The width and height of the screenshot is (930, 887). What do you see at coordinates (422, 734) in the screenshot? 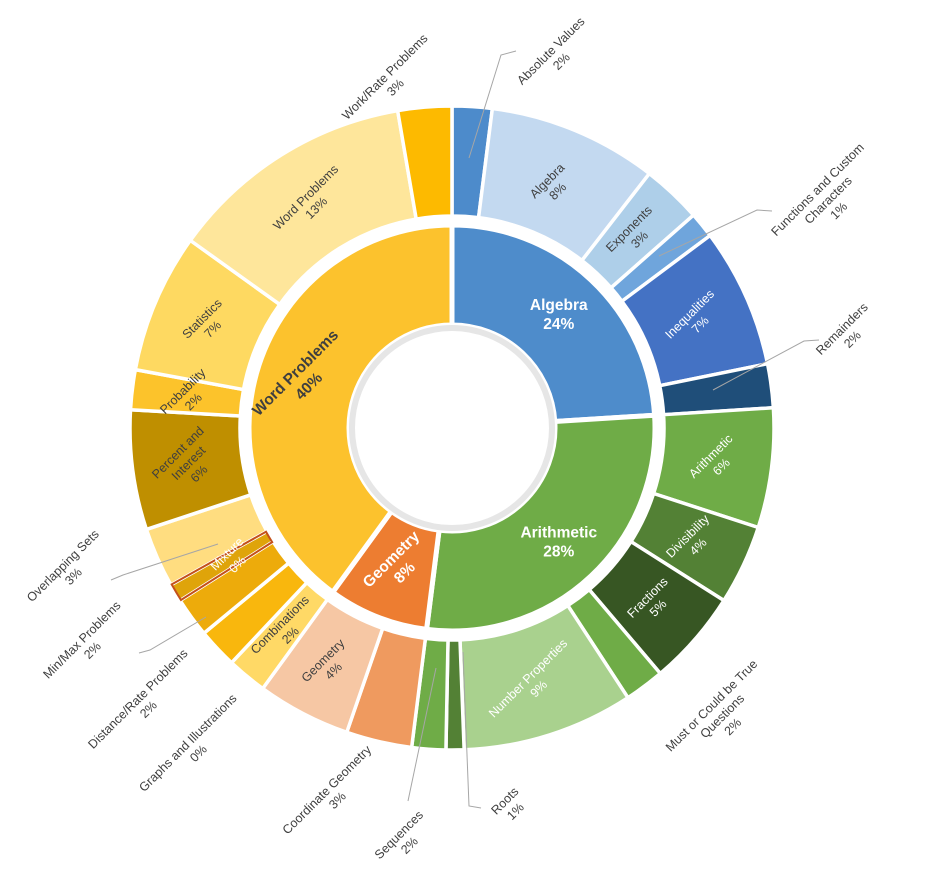
I see `leader-line-sequences` at bounding box center [422, 734].